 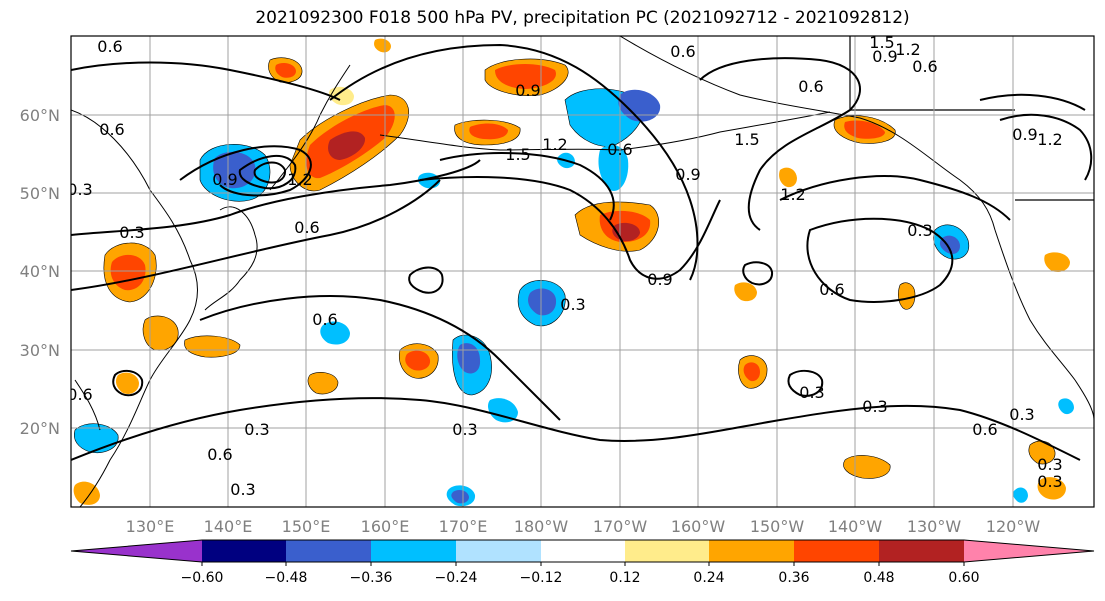 What do you see at coordinates (780, 144) in the screenshot?
I see `pv-contour-trough` at bounding box center [780, 144].